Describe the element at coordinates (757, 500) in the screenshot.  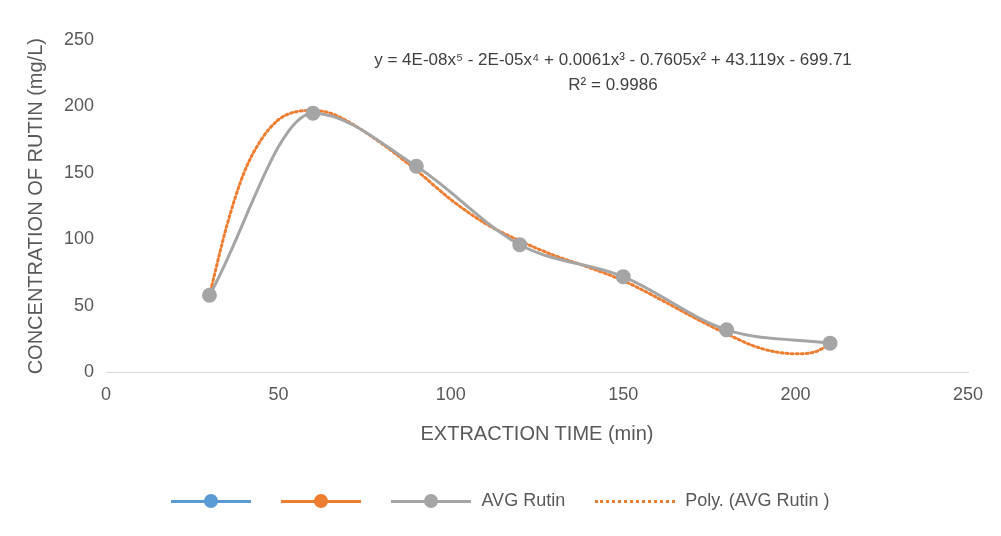
I see `legend-label: Poly. (AVG Rutin )` at that location.